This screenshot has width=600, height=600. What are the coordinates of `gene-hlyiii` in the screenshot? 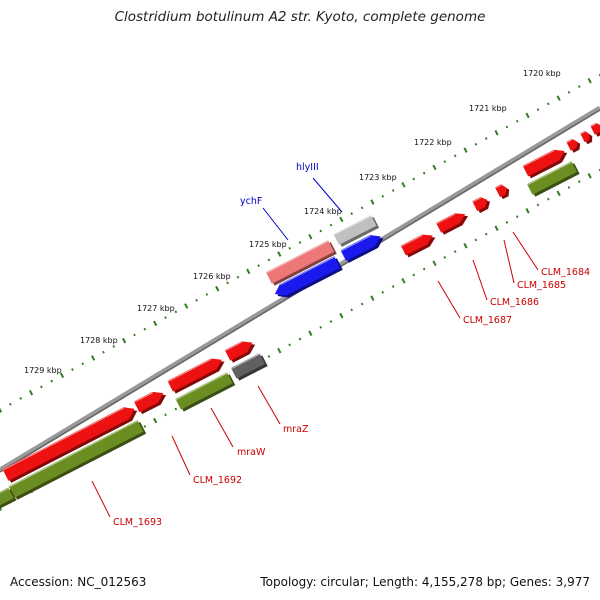 It's located at (356, 230).